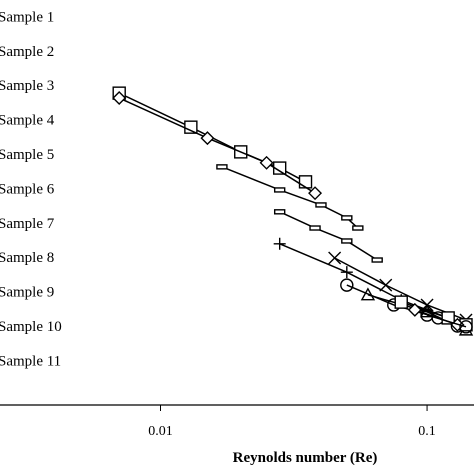 This screenshot has width=474, height=474. What do you see at coordinates (27, 17) in the screenshot?
I see `legend-label: Sample 1` at bounding box center [27, 17].